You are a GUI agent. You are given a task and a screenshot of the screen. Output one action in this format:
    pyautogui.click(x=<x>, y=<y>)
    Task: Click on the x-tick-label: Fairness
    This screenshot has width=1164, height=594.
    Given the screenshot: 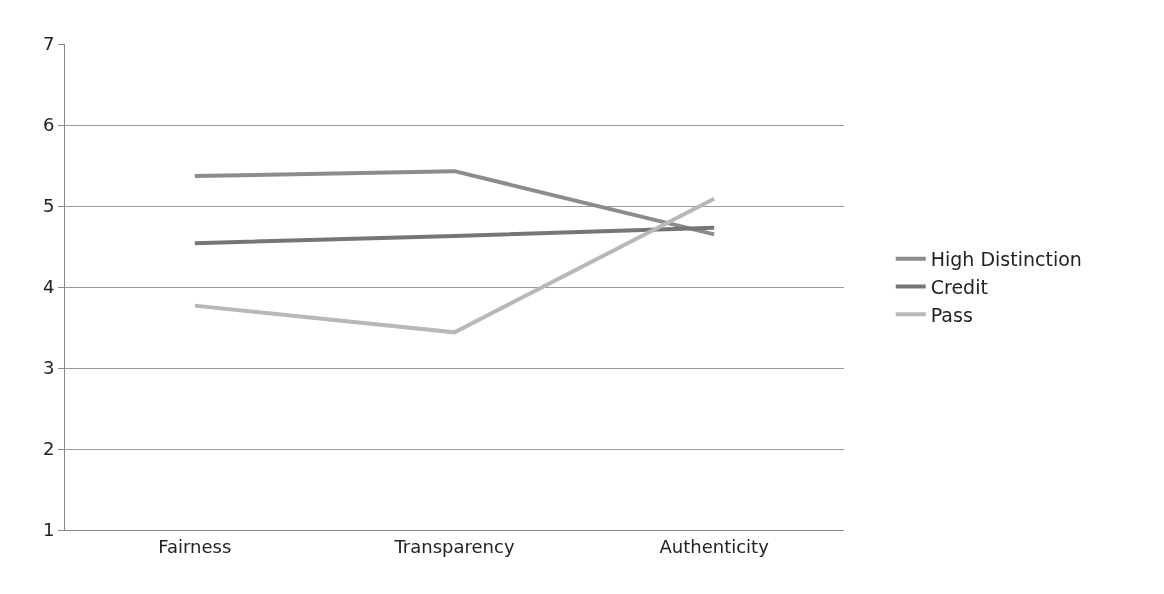 What is the action you would take?
    pyautogui.click(x=195, y=546)
    